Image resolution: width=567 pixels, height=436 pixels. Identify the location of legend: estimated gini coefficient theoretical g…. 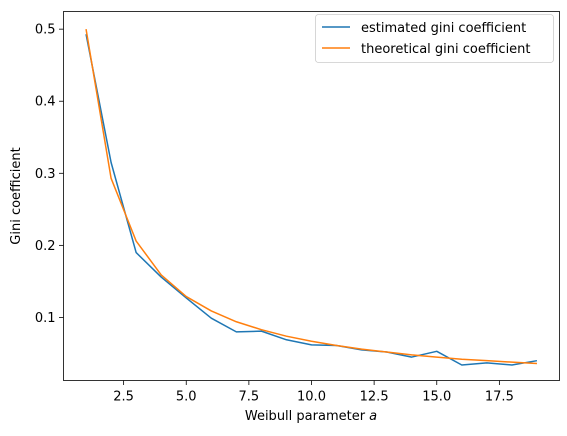
(434, 38).